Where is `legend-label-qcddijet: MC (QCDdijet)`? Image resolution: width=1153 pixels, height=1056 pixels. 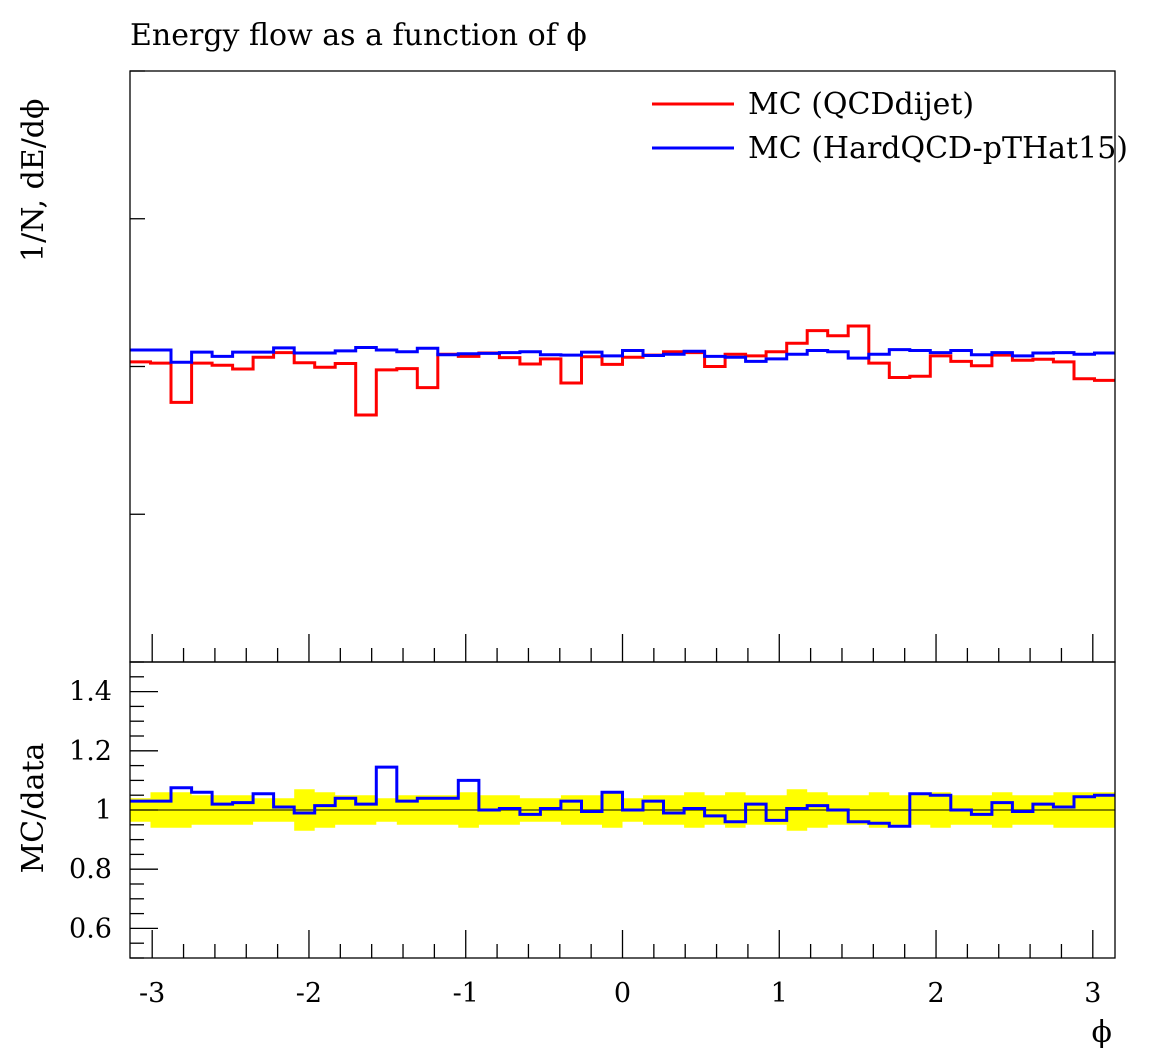 legend-label-qcddijet: MC (QCDdijet) is located at coordinates (861, 104).